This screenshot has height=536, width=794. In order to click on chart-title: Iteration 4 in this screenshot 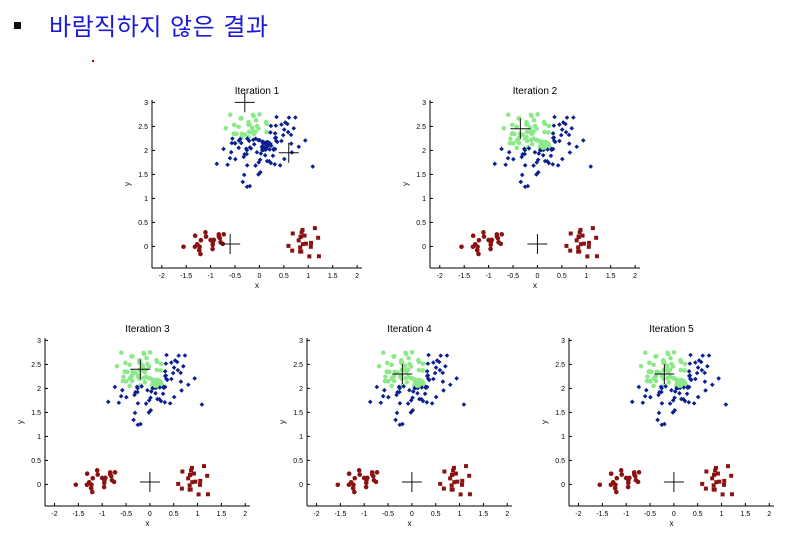, I will do `click(409, 329)`.